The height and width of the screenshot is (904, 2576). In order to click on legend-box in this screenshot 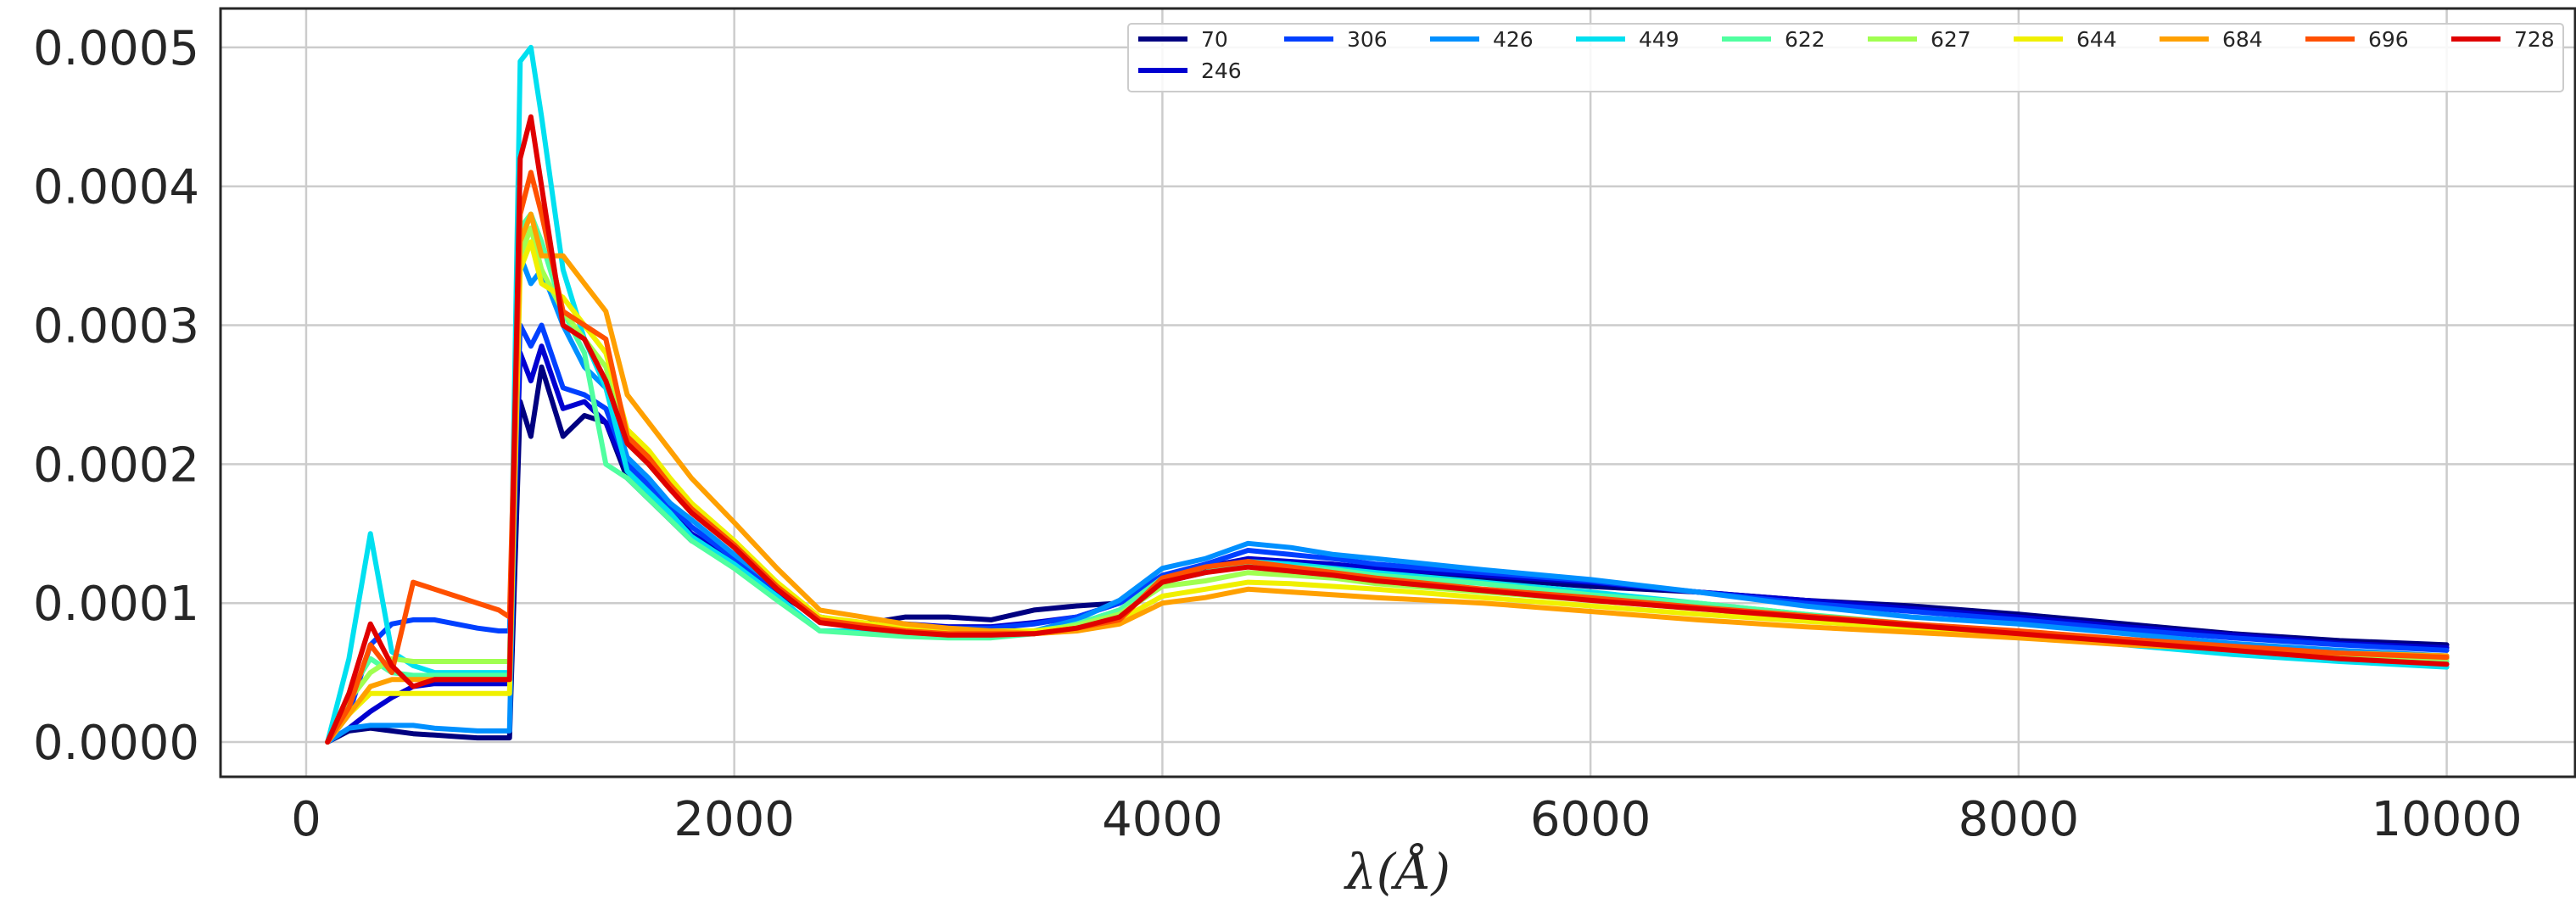, I will do `click(1845, 57)`.